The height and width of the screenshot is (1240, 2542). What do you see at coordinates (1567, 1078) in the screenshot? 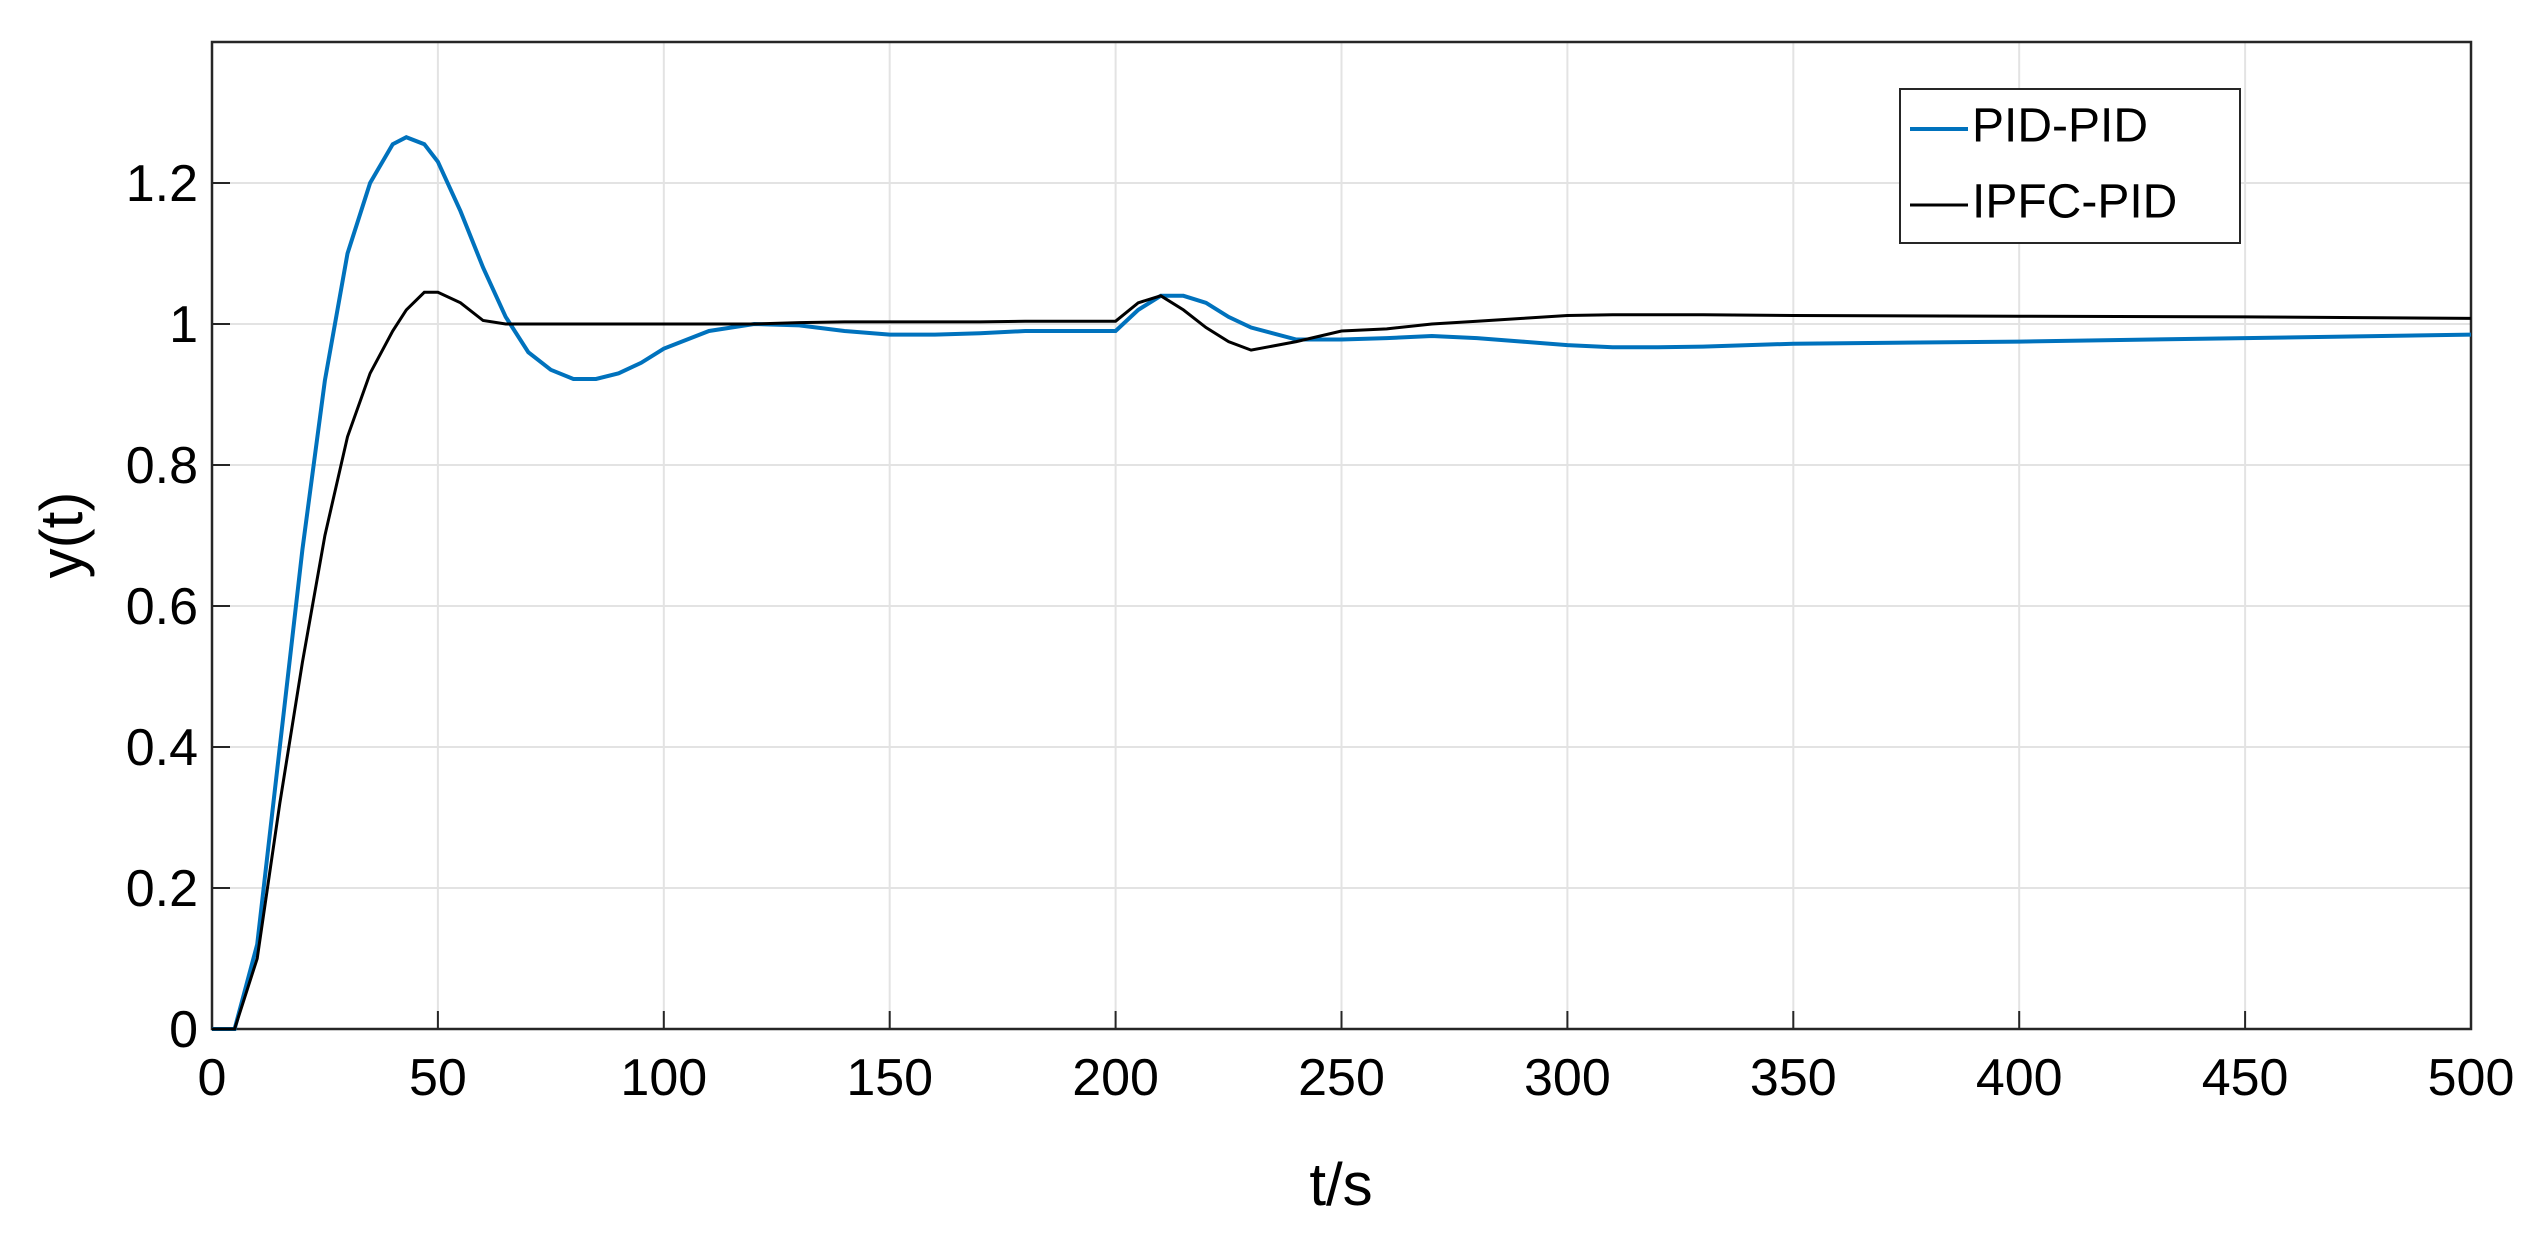
I see `x-tick-label: 300` at bounding box center [1567, 1078].